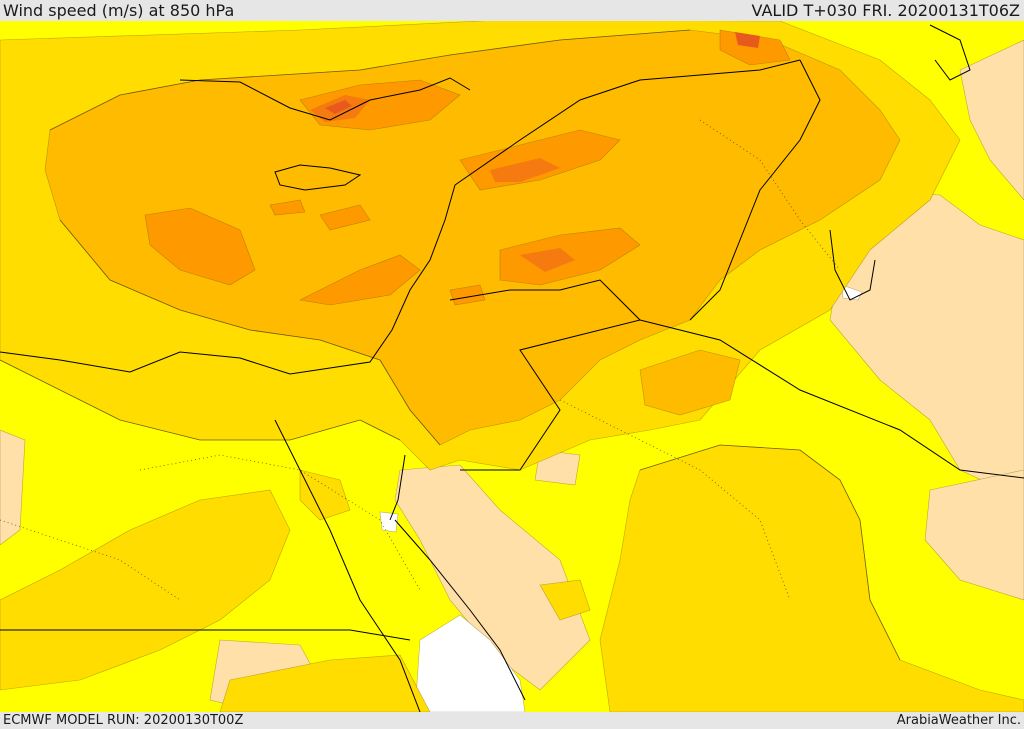 The image size is (1024, 729). What do you see at coordinates (470, 663) in the screenshot?
I see `calm-white-red-sea` at bounding box center [470, 663].